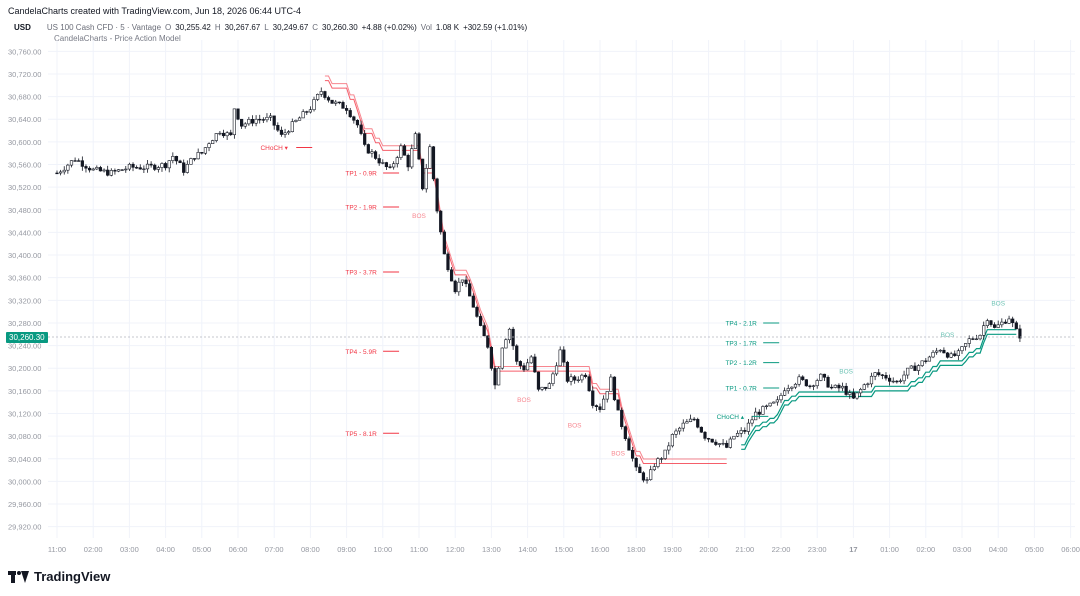  I want to click on x-tick-label: 08:00, so click(310, 549).